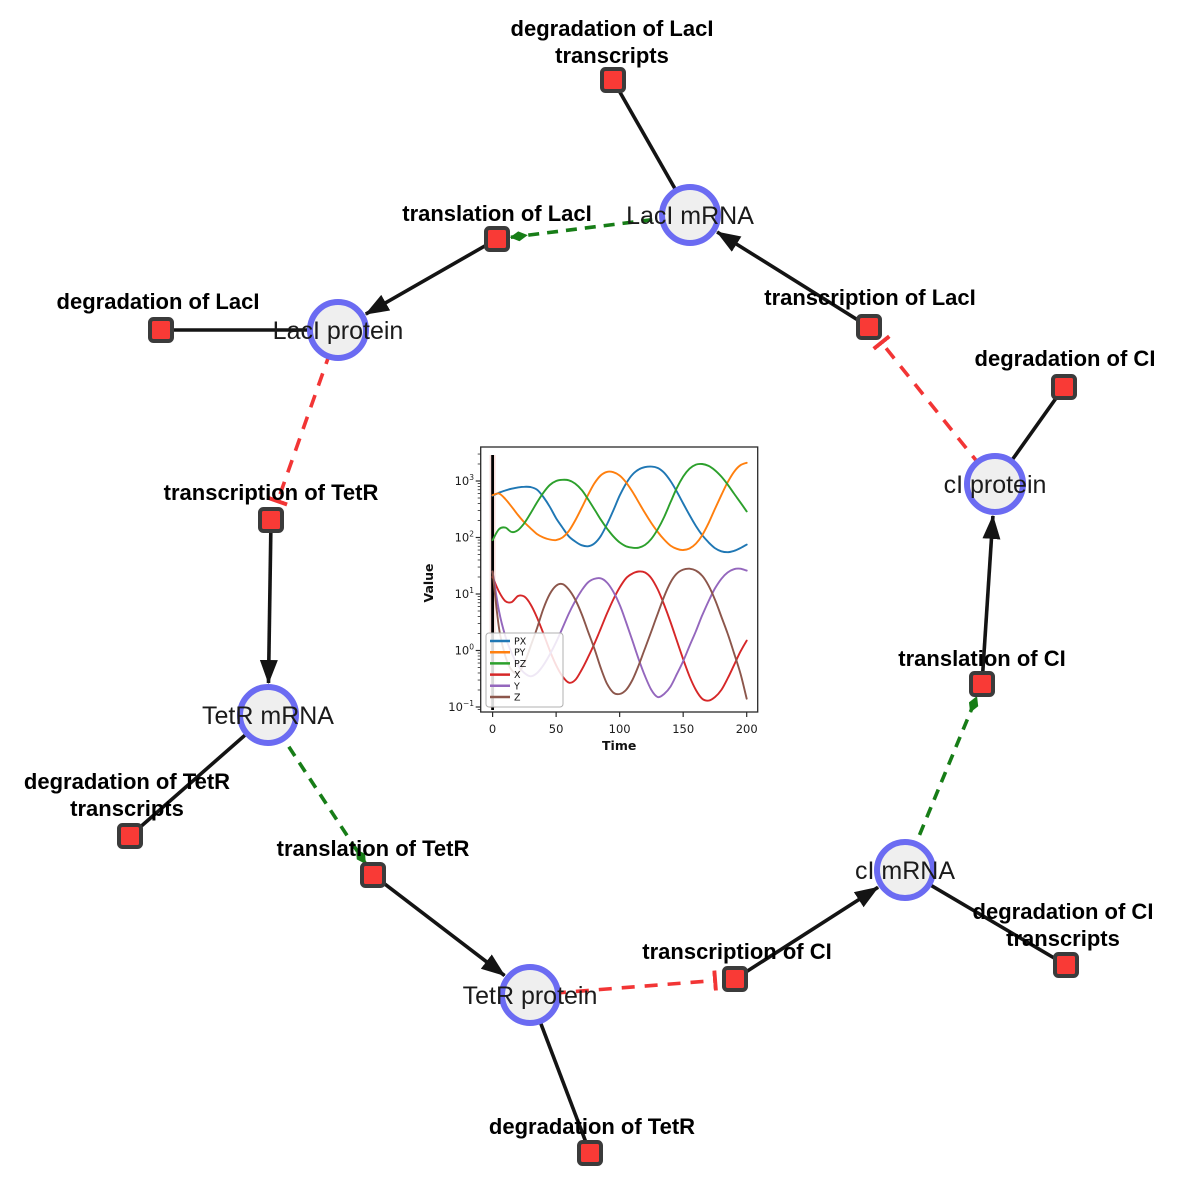 This screenshot has width=1189, height=1200. I want to click on legend-entry-PZ: PZ, so click(508, 664).